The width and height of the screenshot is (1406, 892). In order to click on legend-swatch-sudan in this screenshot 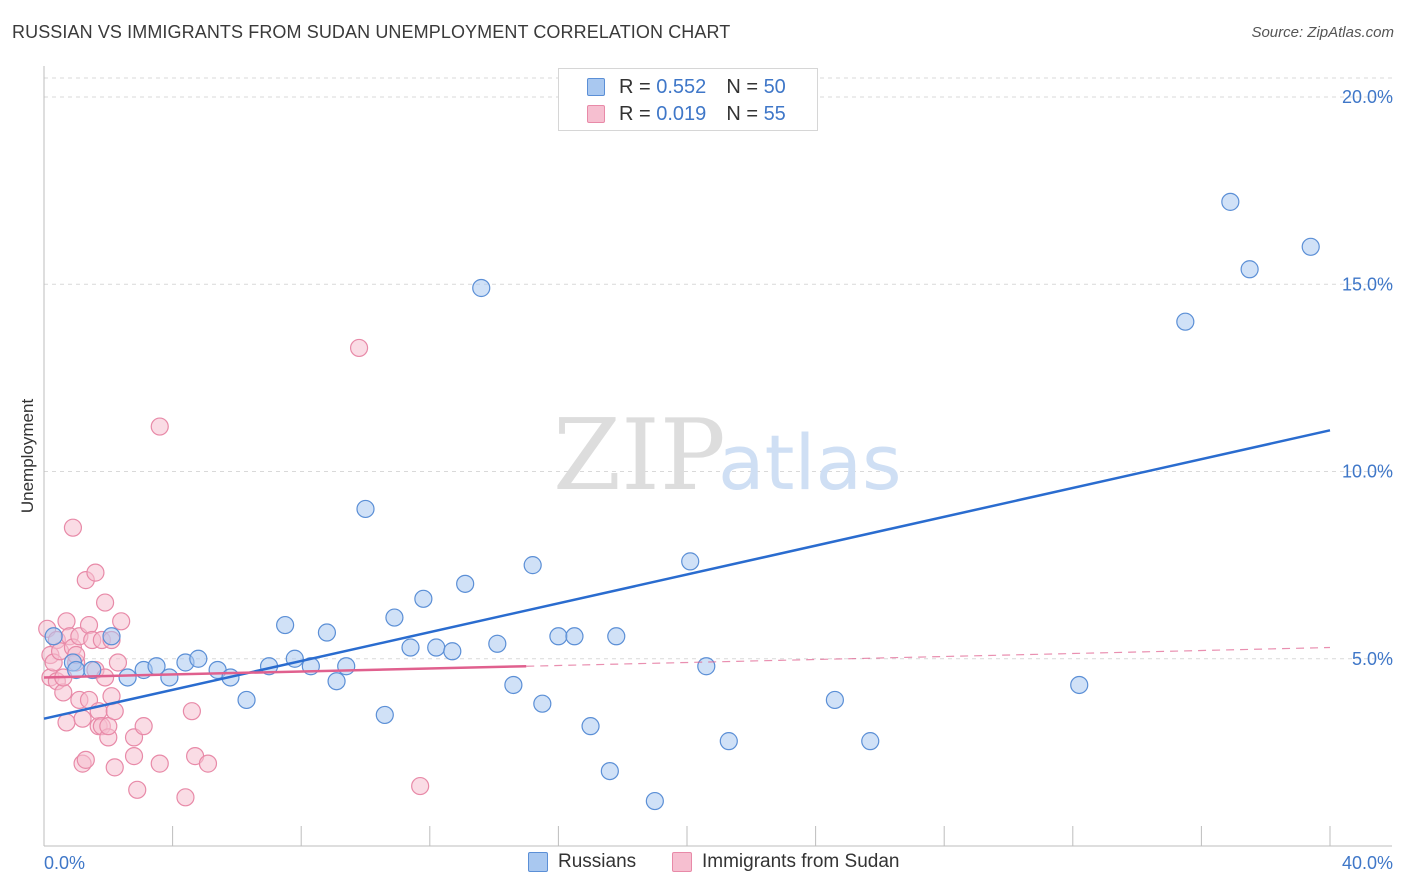, I will do `click(596, 114)`.